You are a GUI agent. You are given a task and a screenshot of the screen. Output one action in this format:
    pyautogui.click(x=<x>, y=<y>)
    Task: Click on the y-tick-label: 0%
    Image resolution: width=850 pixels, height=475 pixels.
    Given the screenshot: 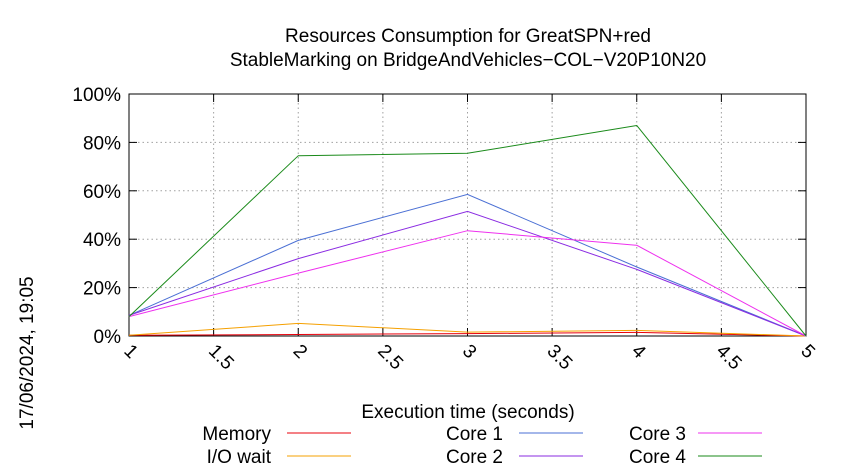 What is the action you would take?
    pyautogui.click(x=108, y=337)
    